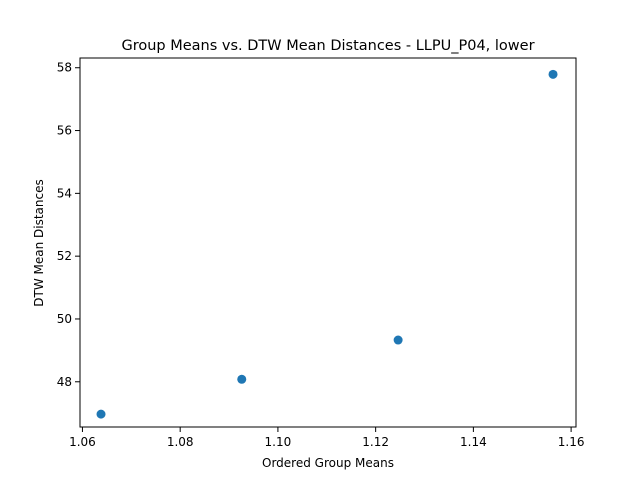 The image size is (640, 480). What do you see at coordinates (375, 442) in the screenshot?
I see `x-tick-label: 1.12` at bounding box center [375, 442].